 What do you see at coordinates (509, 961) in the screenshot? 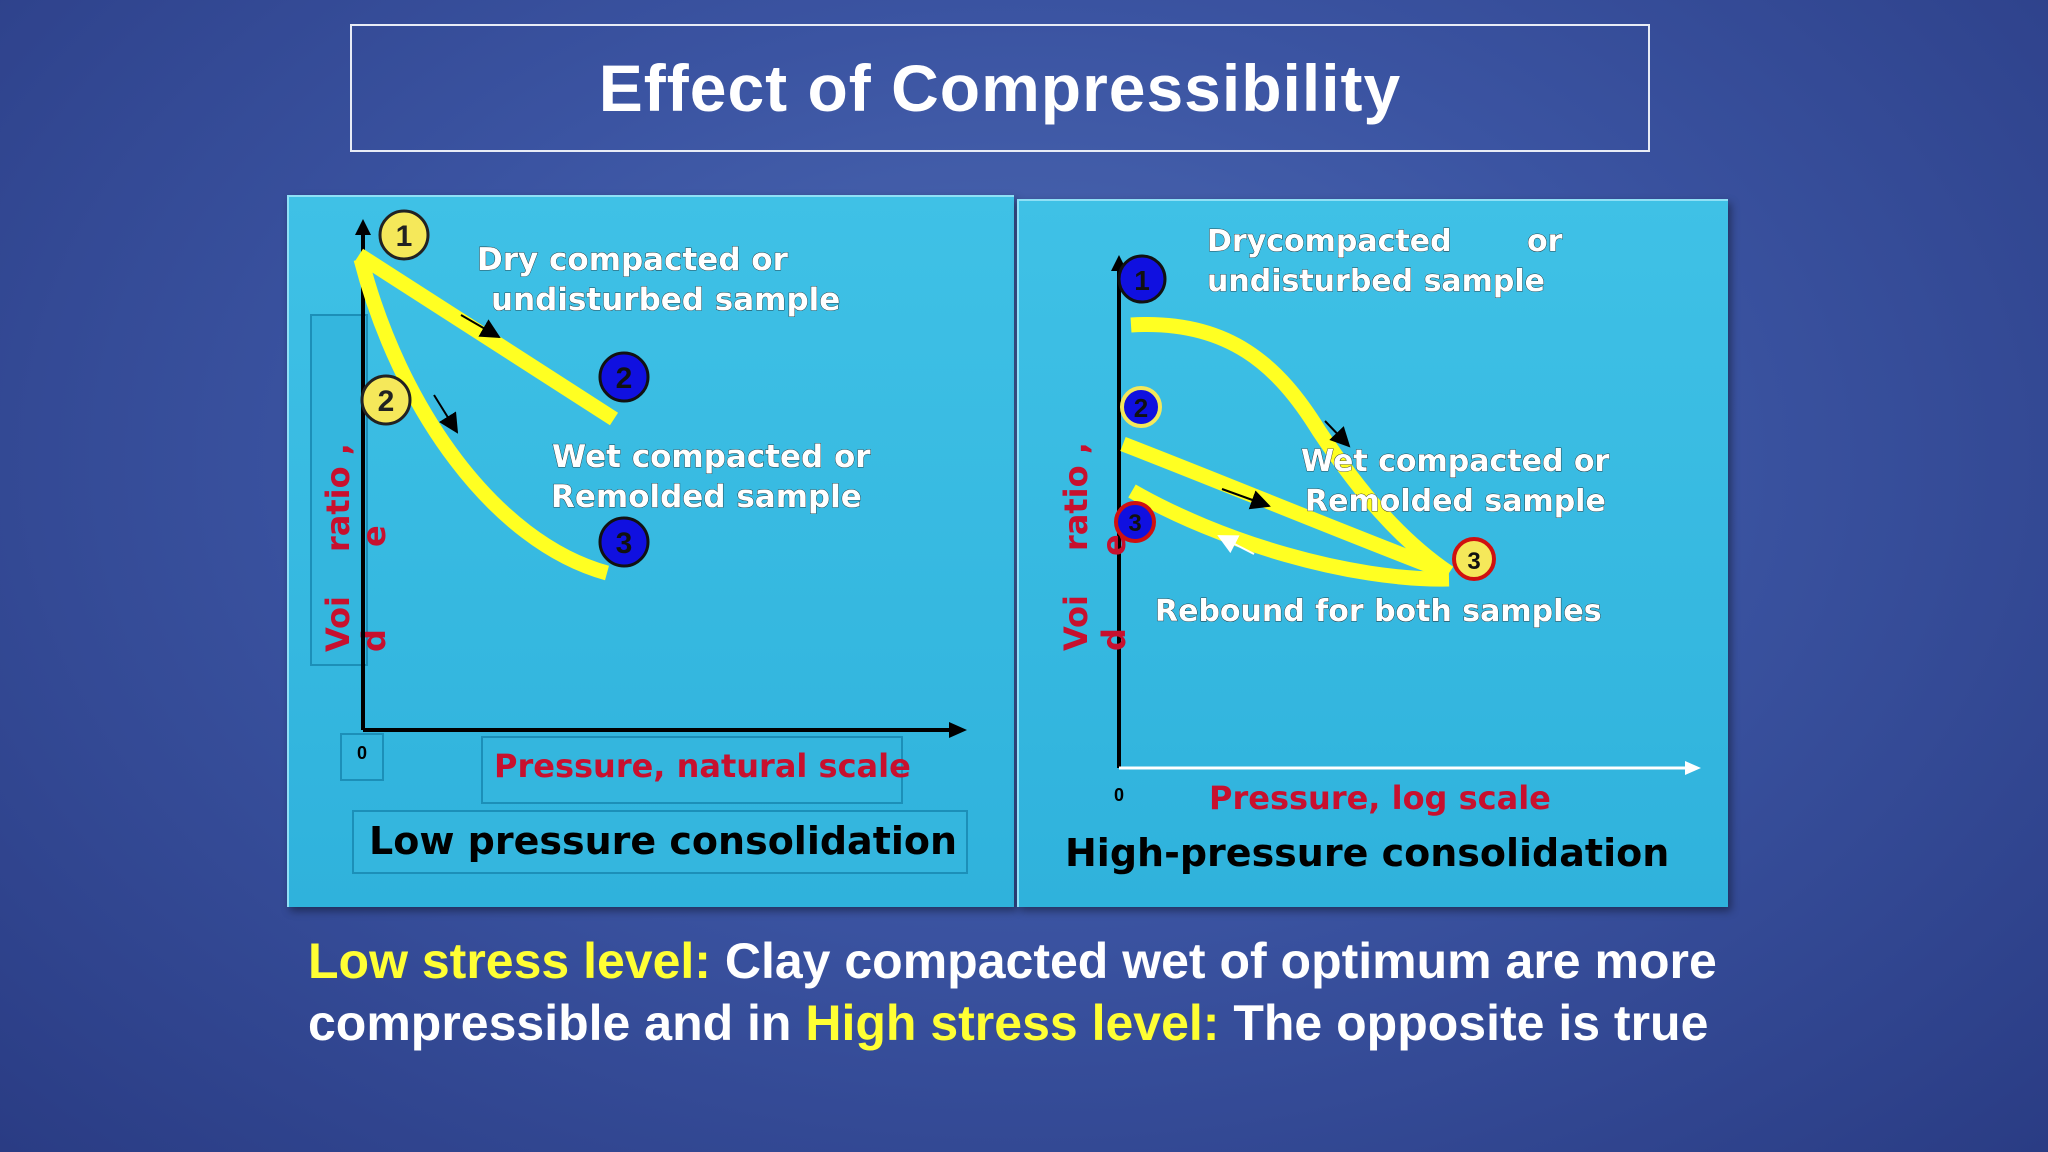
I see `low-stress-label: Low stress level:` at bounding box center [509, 961].